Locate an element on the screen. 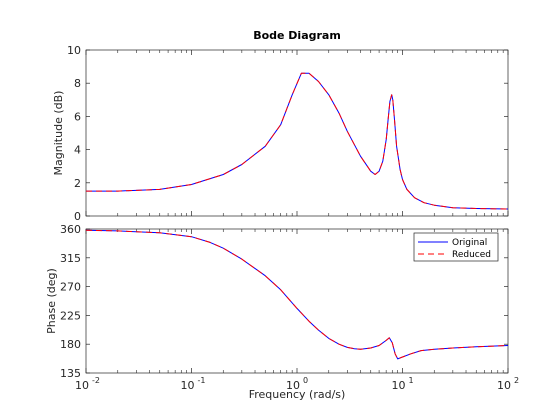 The width and height of the screenshot is (560, 420). magnitude-y-tick-label: 4 is located at coordinates (77, 150).